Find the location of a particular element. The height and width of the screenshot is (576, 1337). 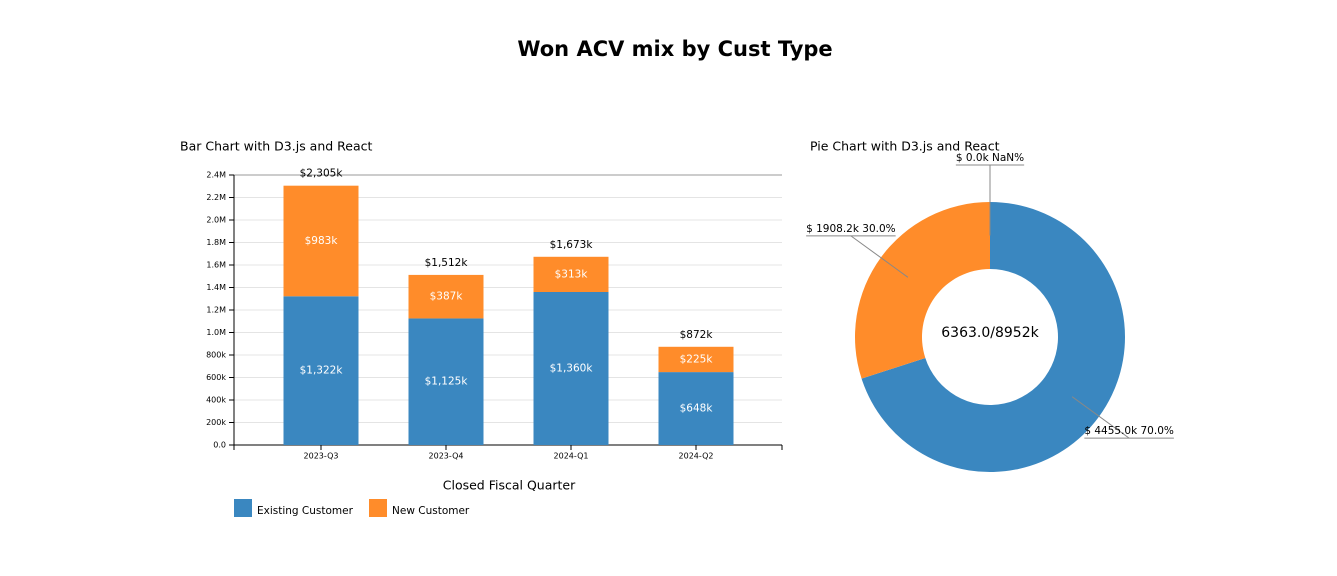

y-tick-label: 400k is located at coordinates (216, 400).